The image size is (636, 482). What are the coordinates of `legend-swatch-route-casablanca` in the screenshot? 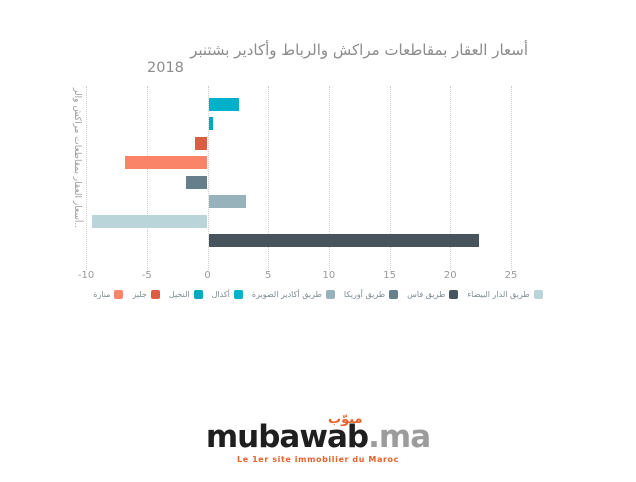 It's located at (538, 294).